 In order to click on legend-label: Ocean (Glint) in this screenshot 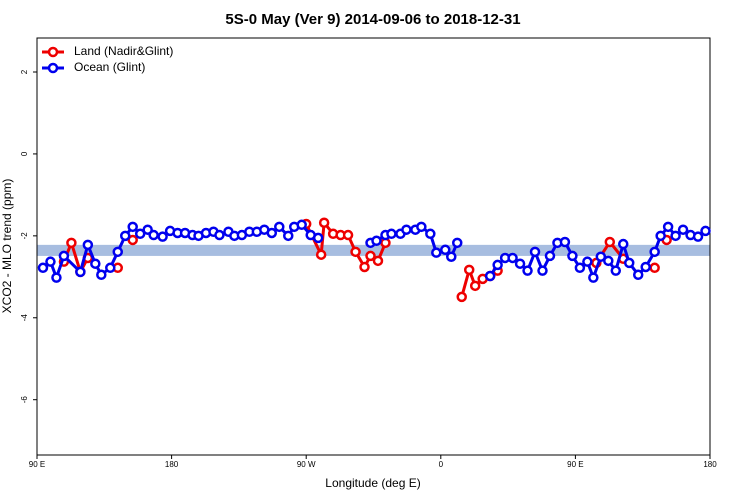, I will do `click(109, 67)`.